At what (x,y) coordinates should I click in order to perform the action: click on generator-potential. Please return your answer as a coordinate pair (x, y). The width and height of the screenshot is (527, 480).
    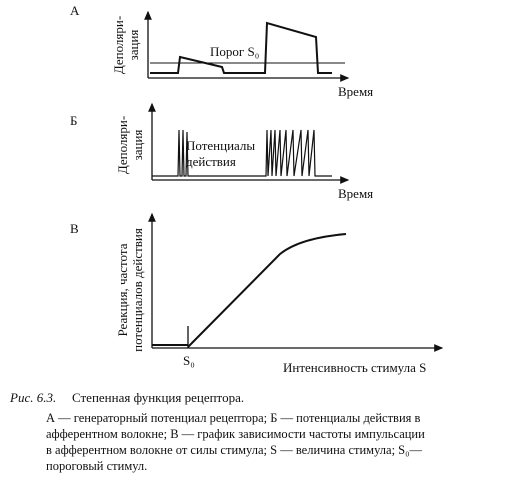
    Looking at the image, I should click on (241, 47).